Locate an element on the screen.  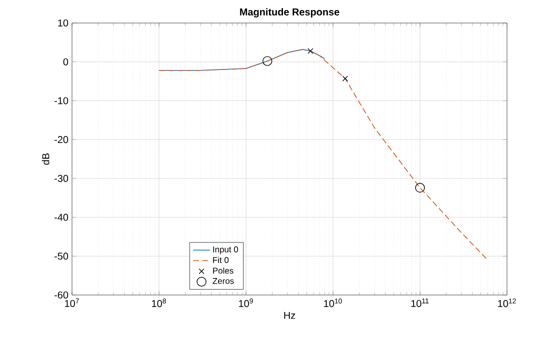
y-tick-label: -20 is located at coordinates (61, 140).